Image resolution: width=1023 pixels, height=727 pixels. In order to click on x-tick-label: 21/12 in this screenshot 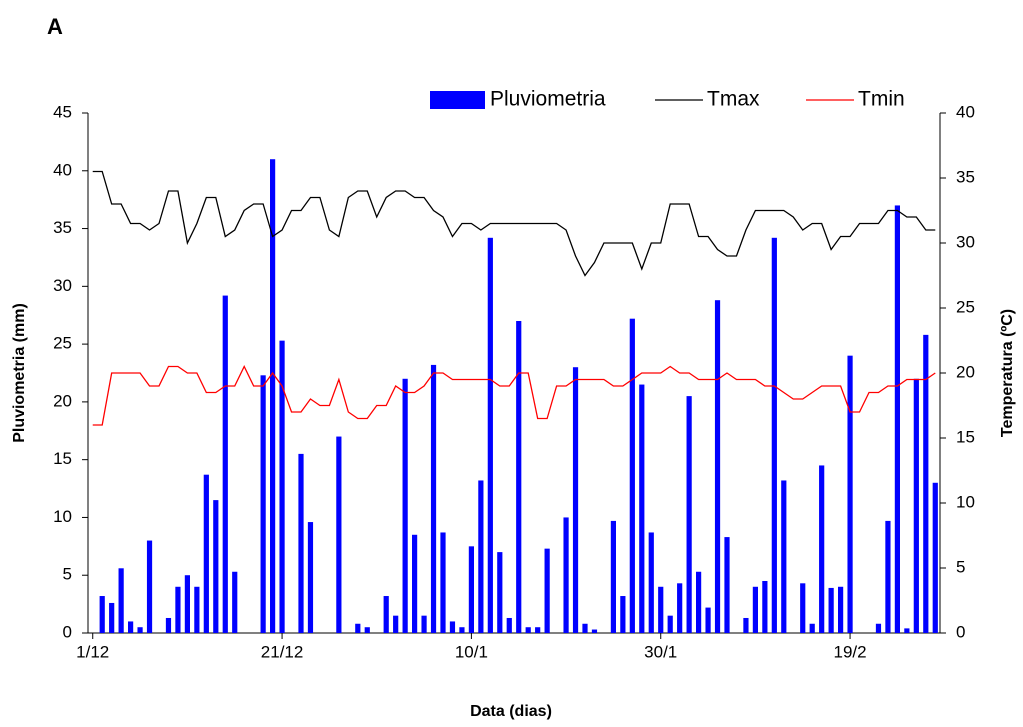, I will do `click(282, 651)`.